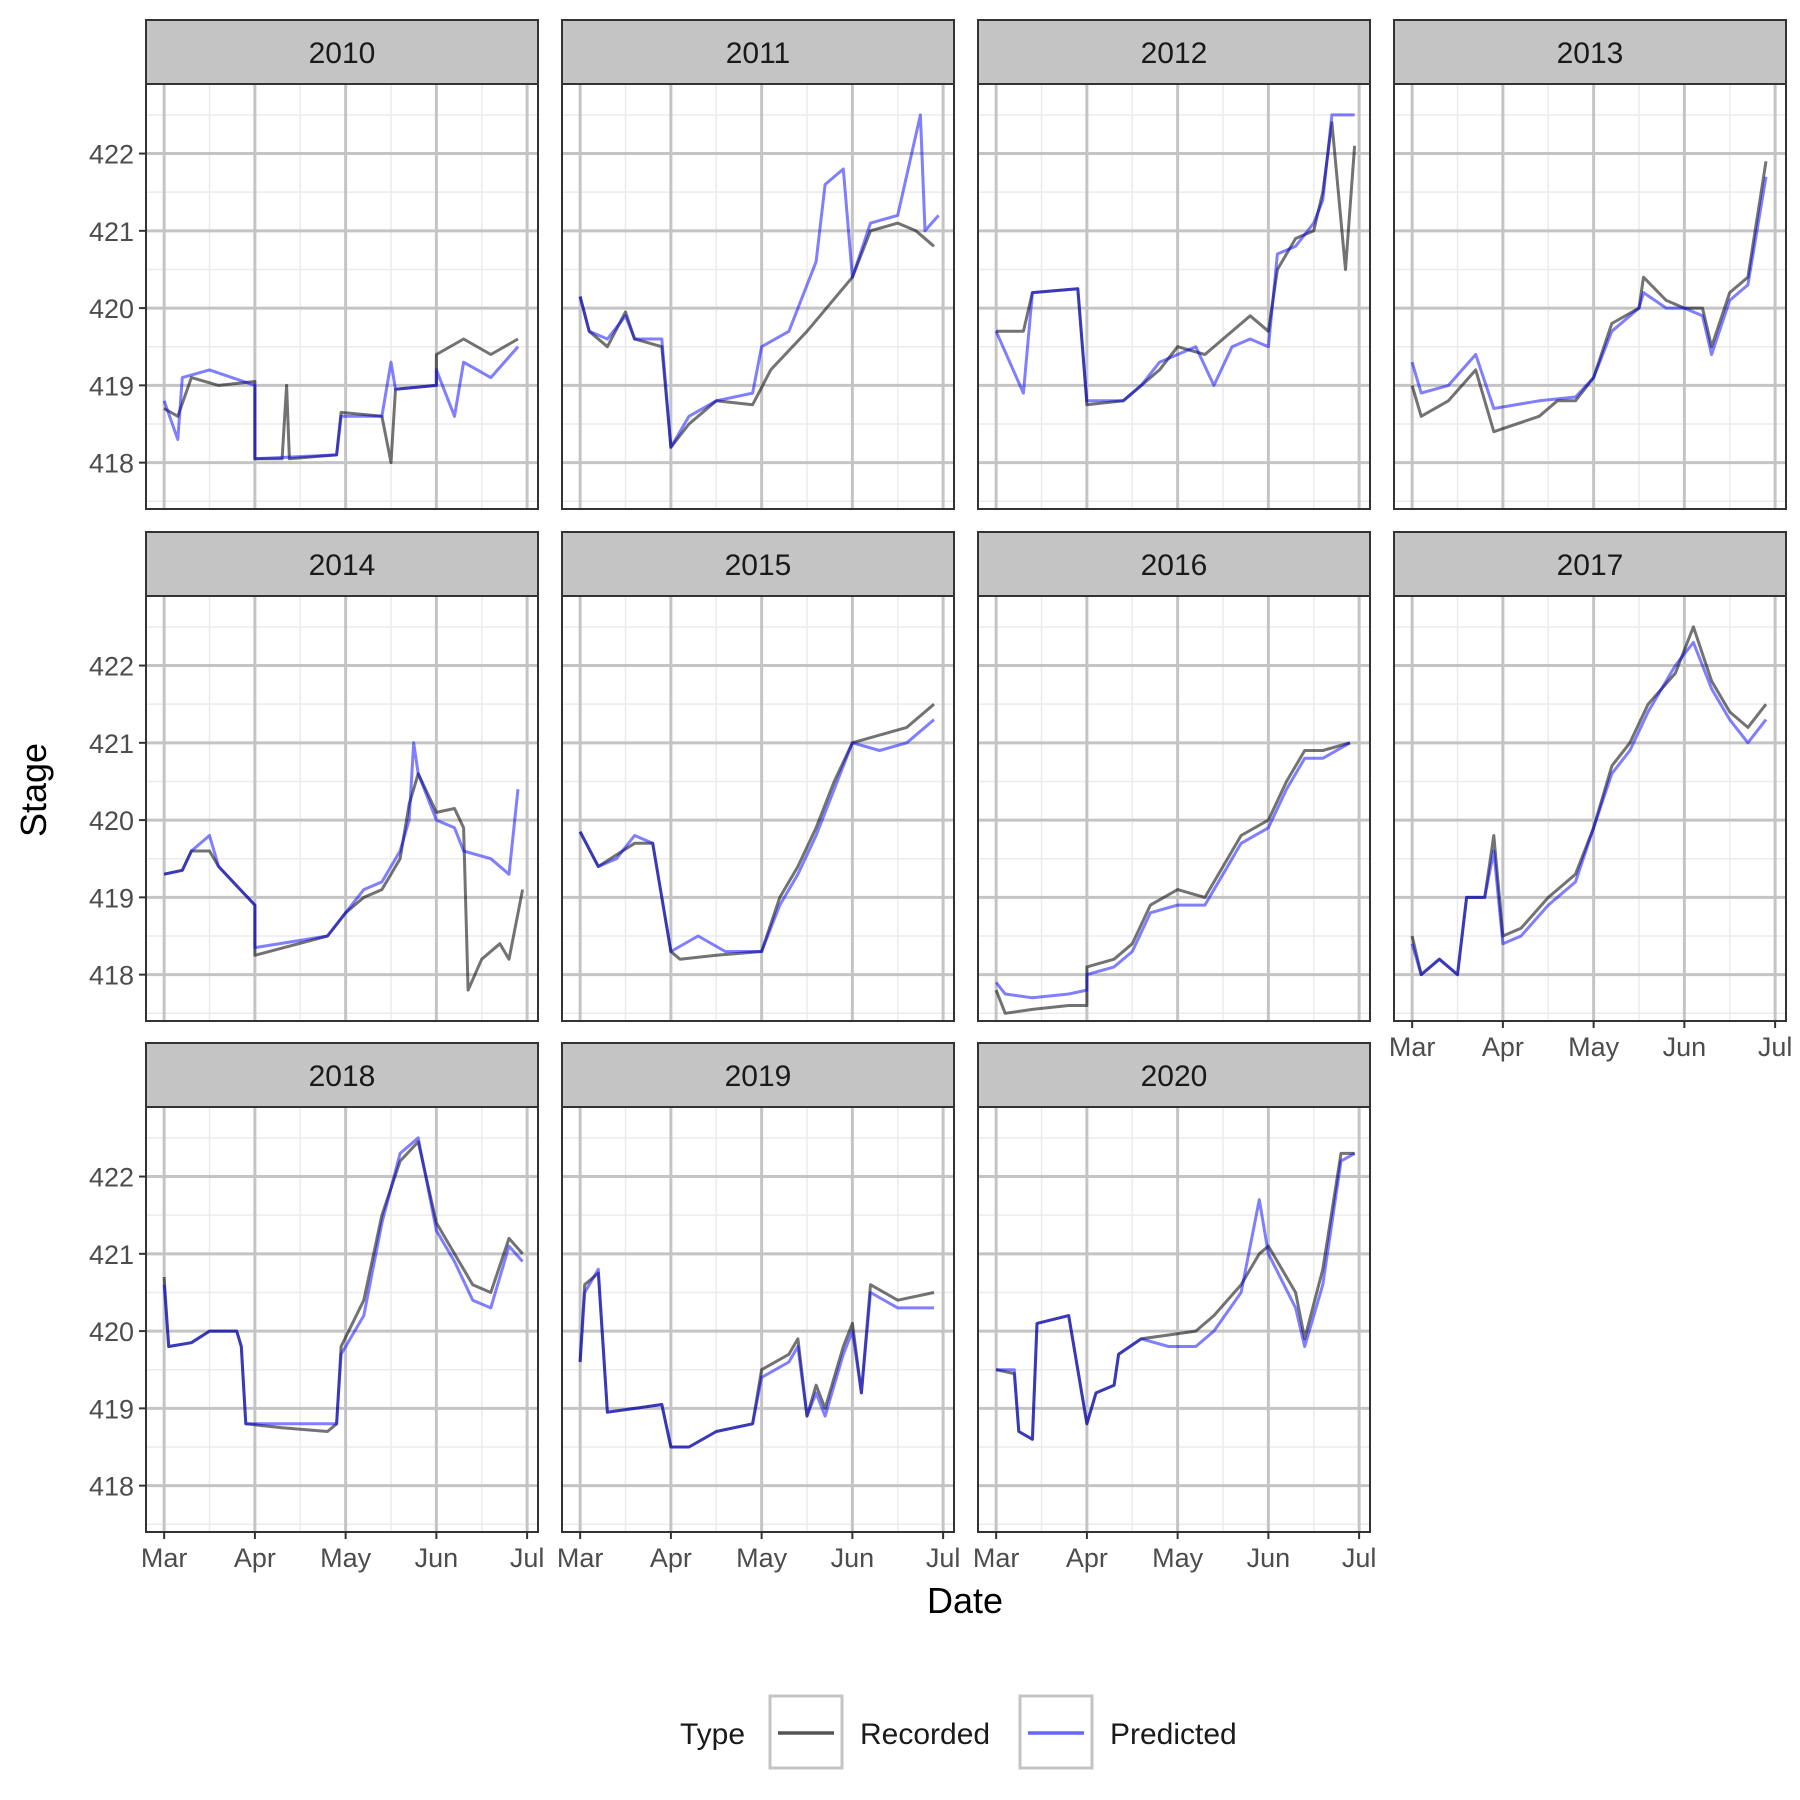 The image size is (1800, 1800). I want to click on legend: Type Recorded Predicted, so click(958, 1732).